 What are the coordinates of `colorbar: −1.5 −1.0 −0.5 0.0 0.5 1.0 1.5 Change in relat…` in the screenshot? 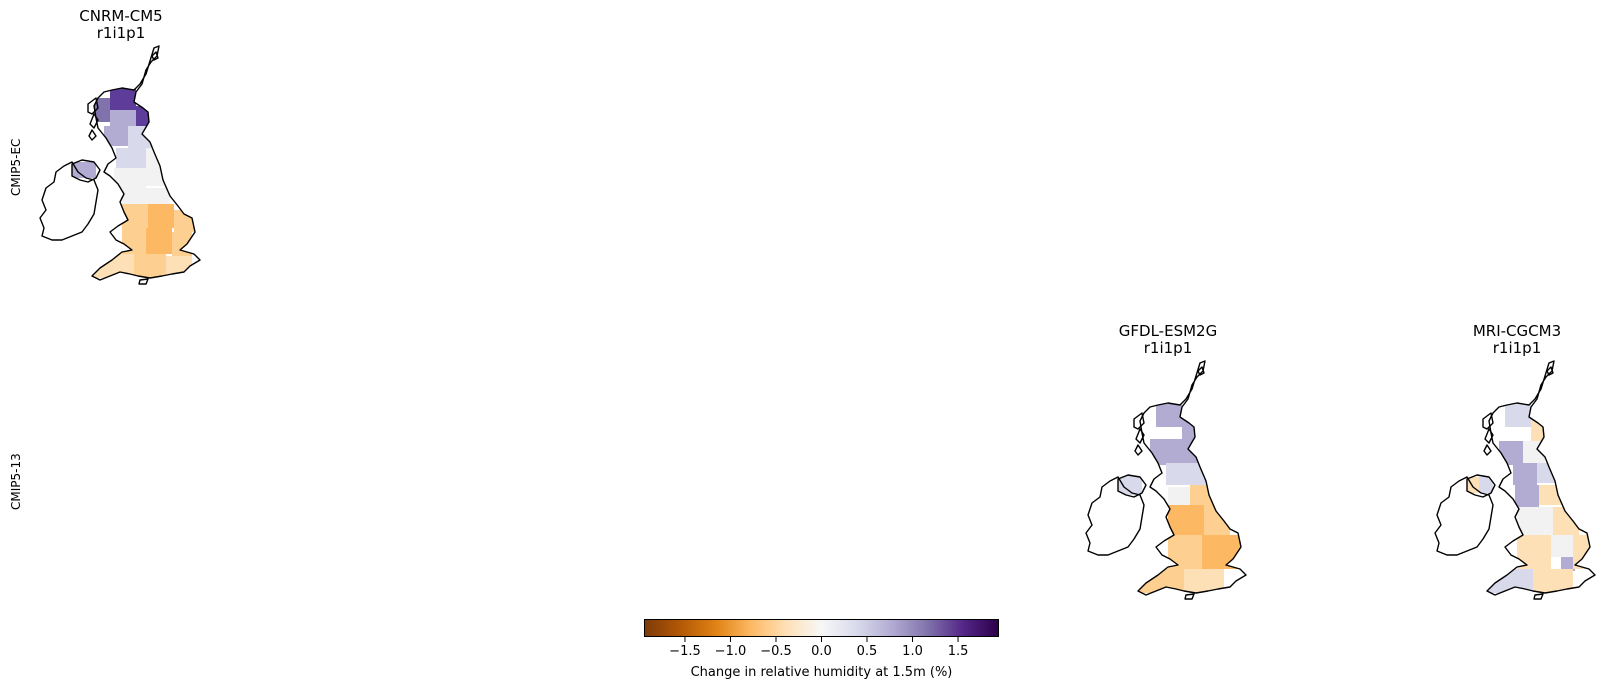 It's located at (821, 649).